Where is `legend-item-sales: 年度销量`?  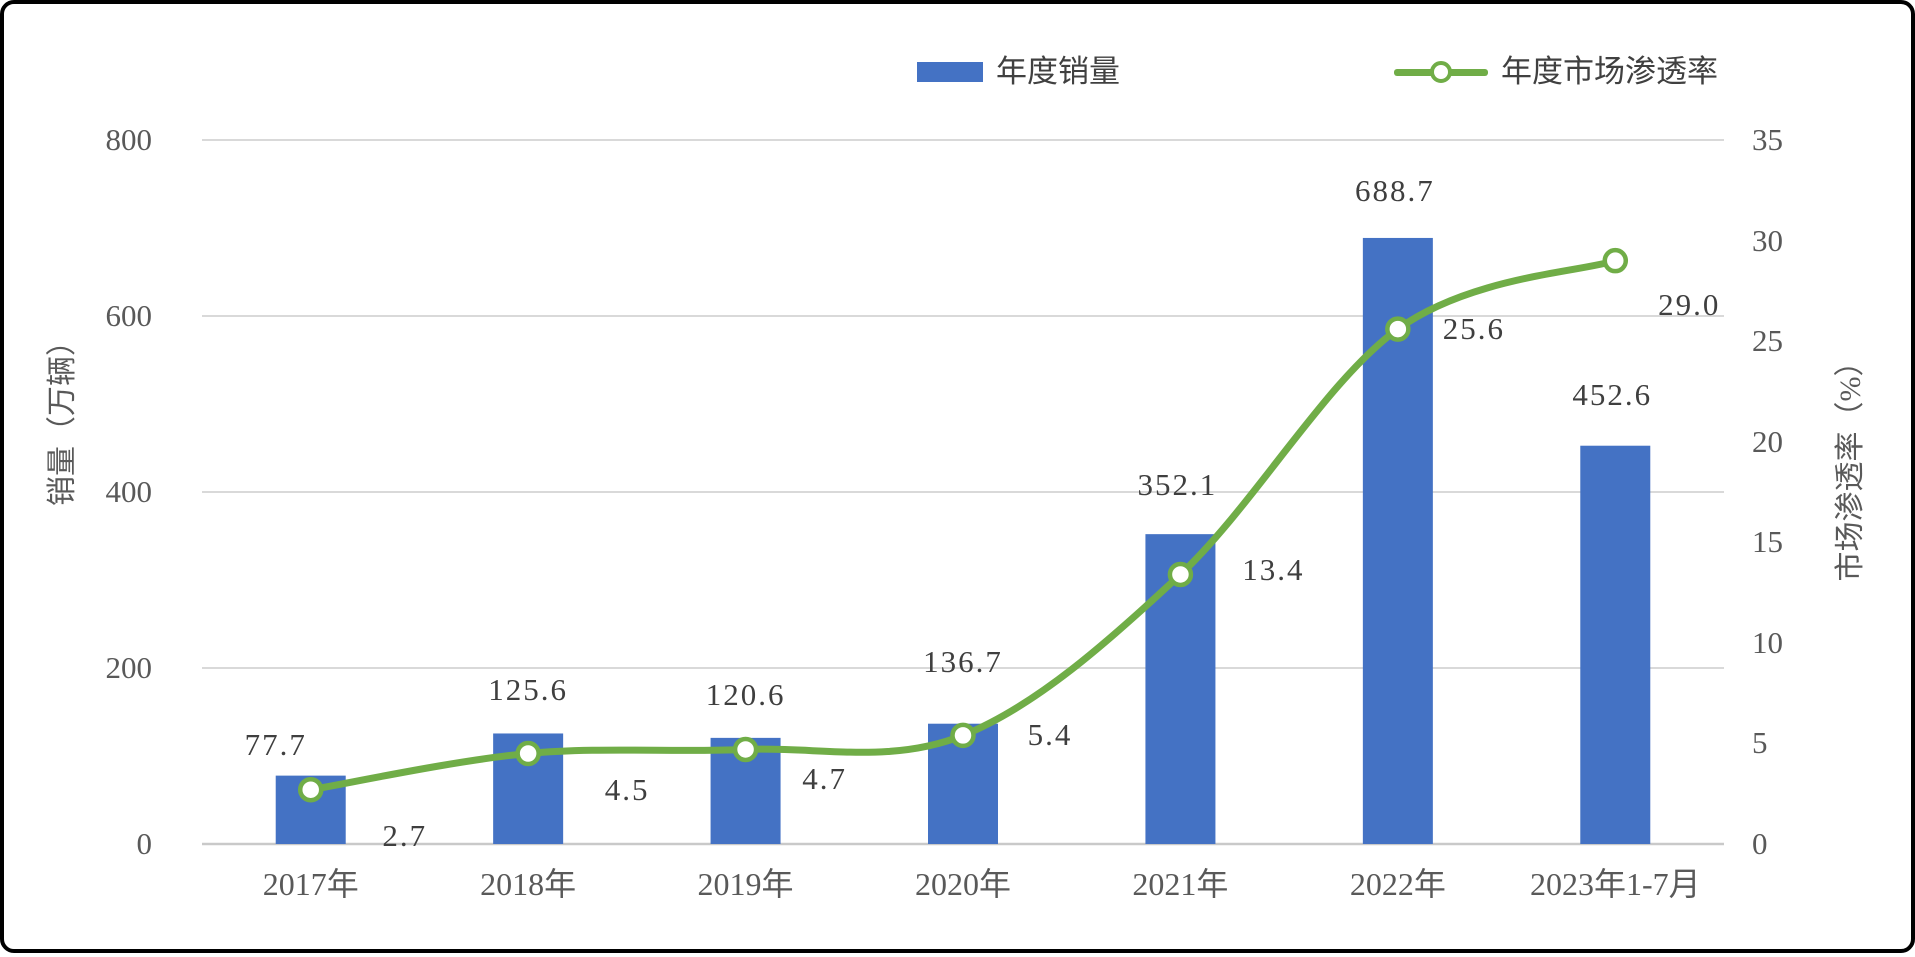
legend-item-sales: 年度销量 is located at coordinates (1018, 72).